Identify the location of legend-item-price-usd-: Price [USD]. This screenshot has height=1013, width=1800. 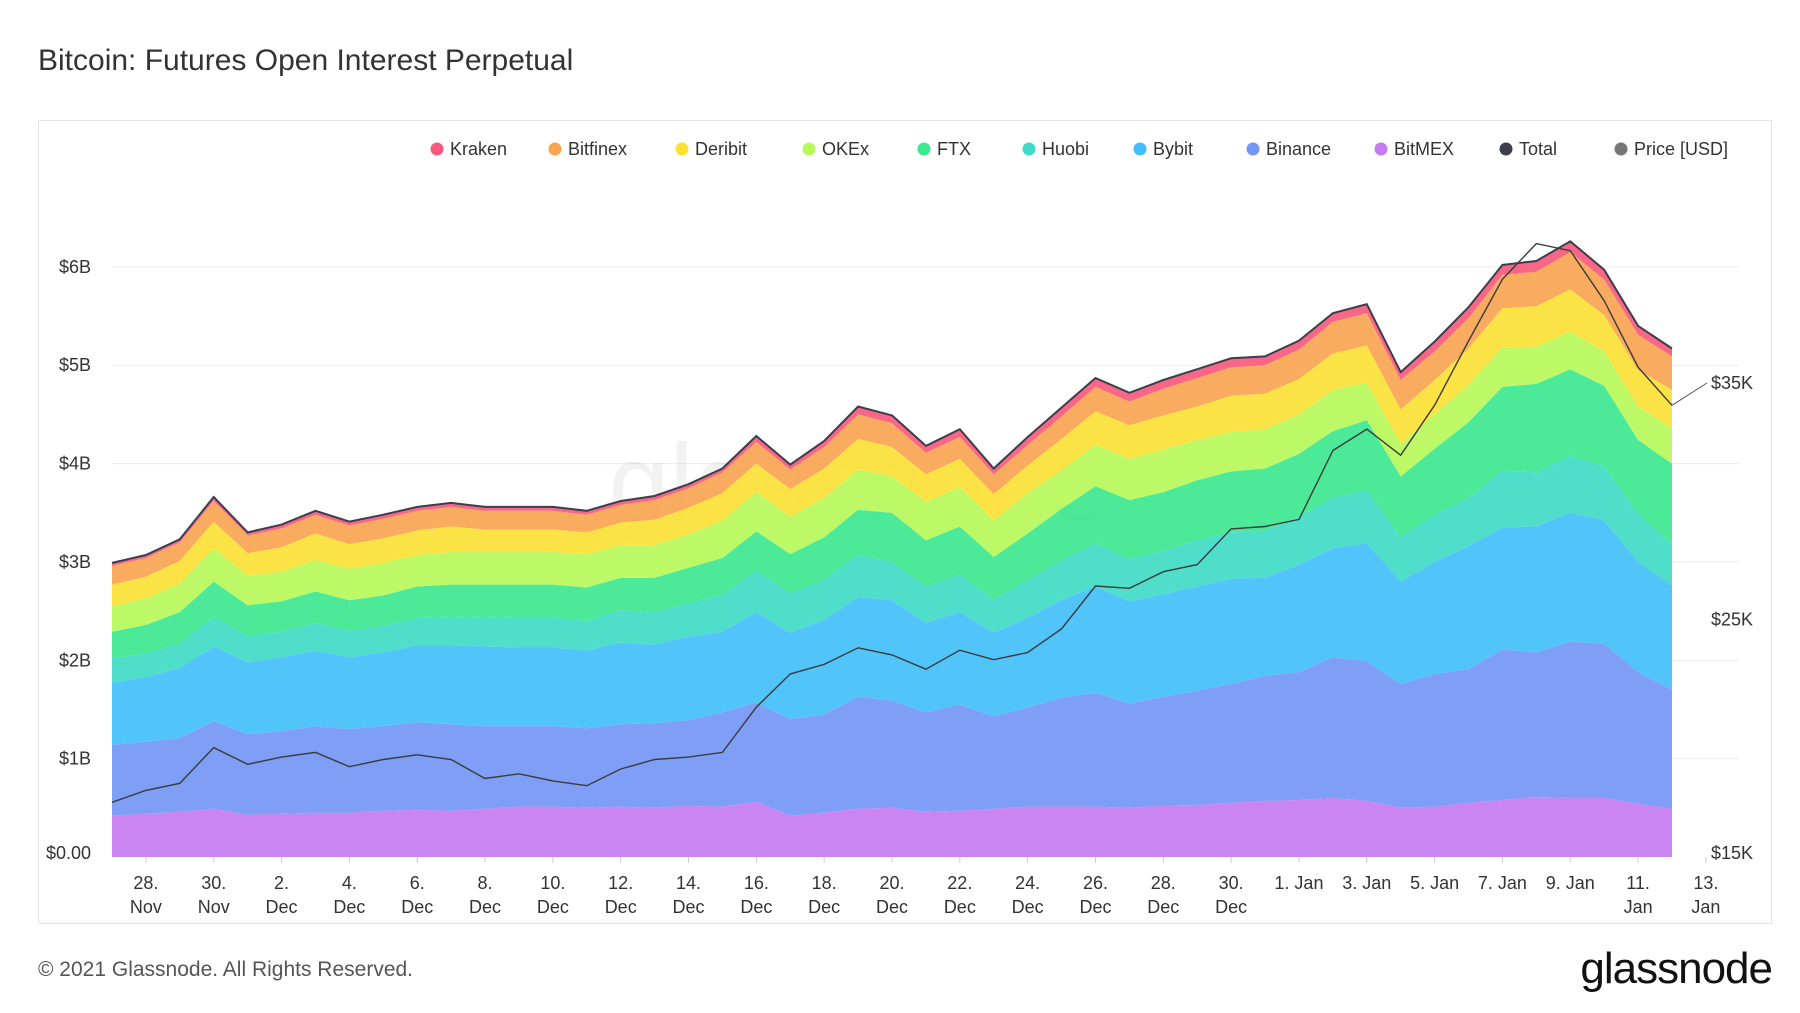
(1681, 149).